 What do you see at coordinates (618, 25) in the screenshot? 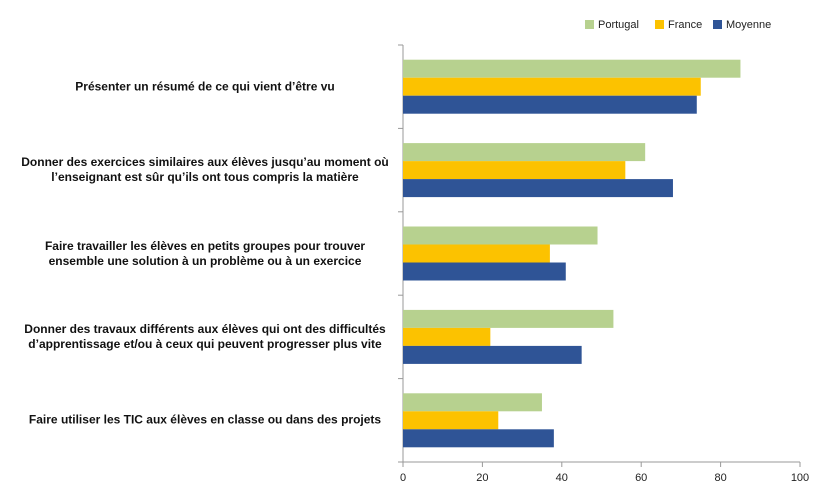
I see `legend-label: Portugal` at bounding box center [618, 25].